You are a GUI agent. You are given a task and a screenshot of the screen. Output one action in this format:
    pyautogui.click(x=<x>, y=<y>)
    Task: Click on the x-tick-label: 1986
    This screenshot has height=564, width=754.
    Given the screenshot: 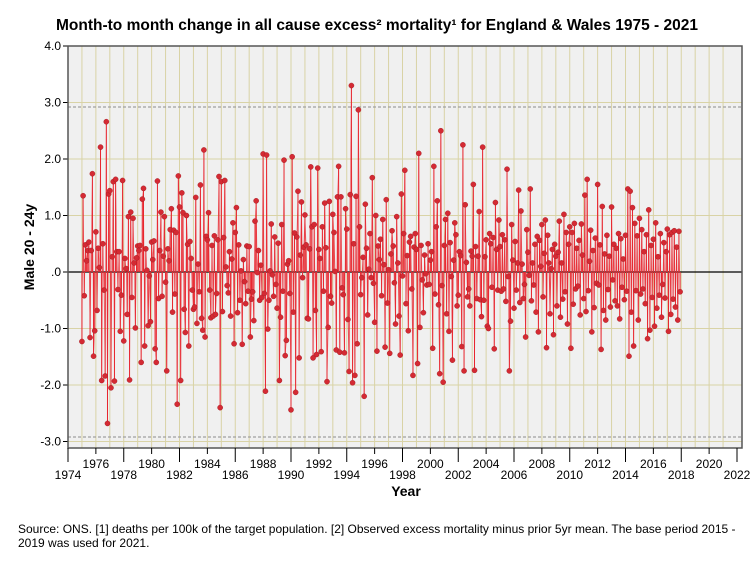 What is the action you would take?
    pyautogui.click(x=235, y=475)
    